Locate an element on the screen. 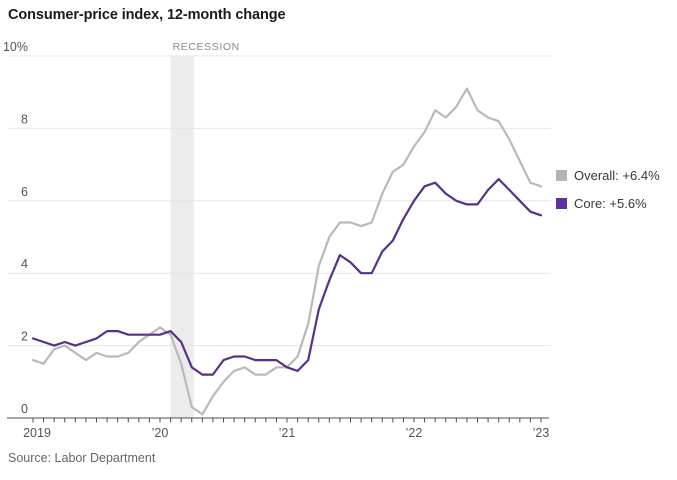  legend-item-overall: Overall: +6.4% is located at coordinates (608, 175).